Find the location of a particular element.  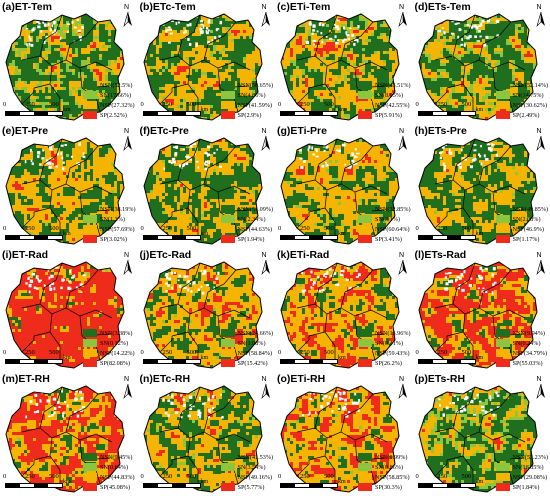

legend-item: NSN(9.99%) is located at coordinates (385, 457).